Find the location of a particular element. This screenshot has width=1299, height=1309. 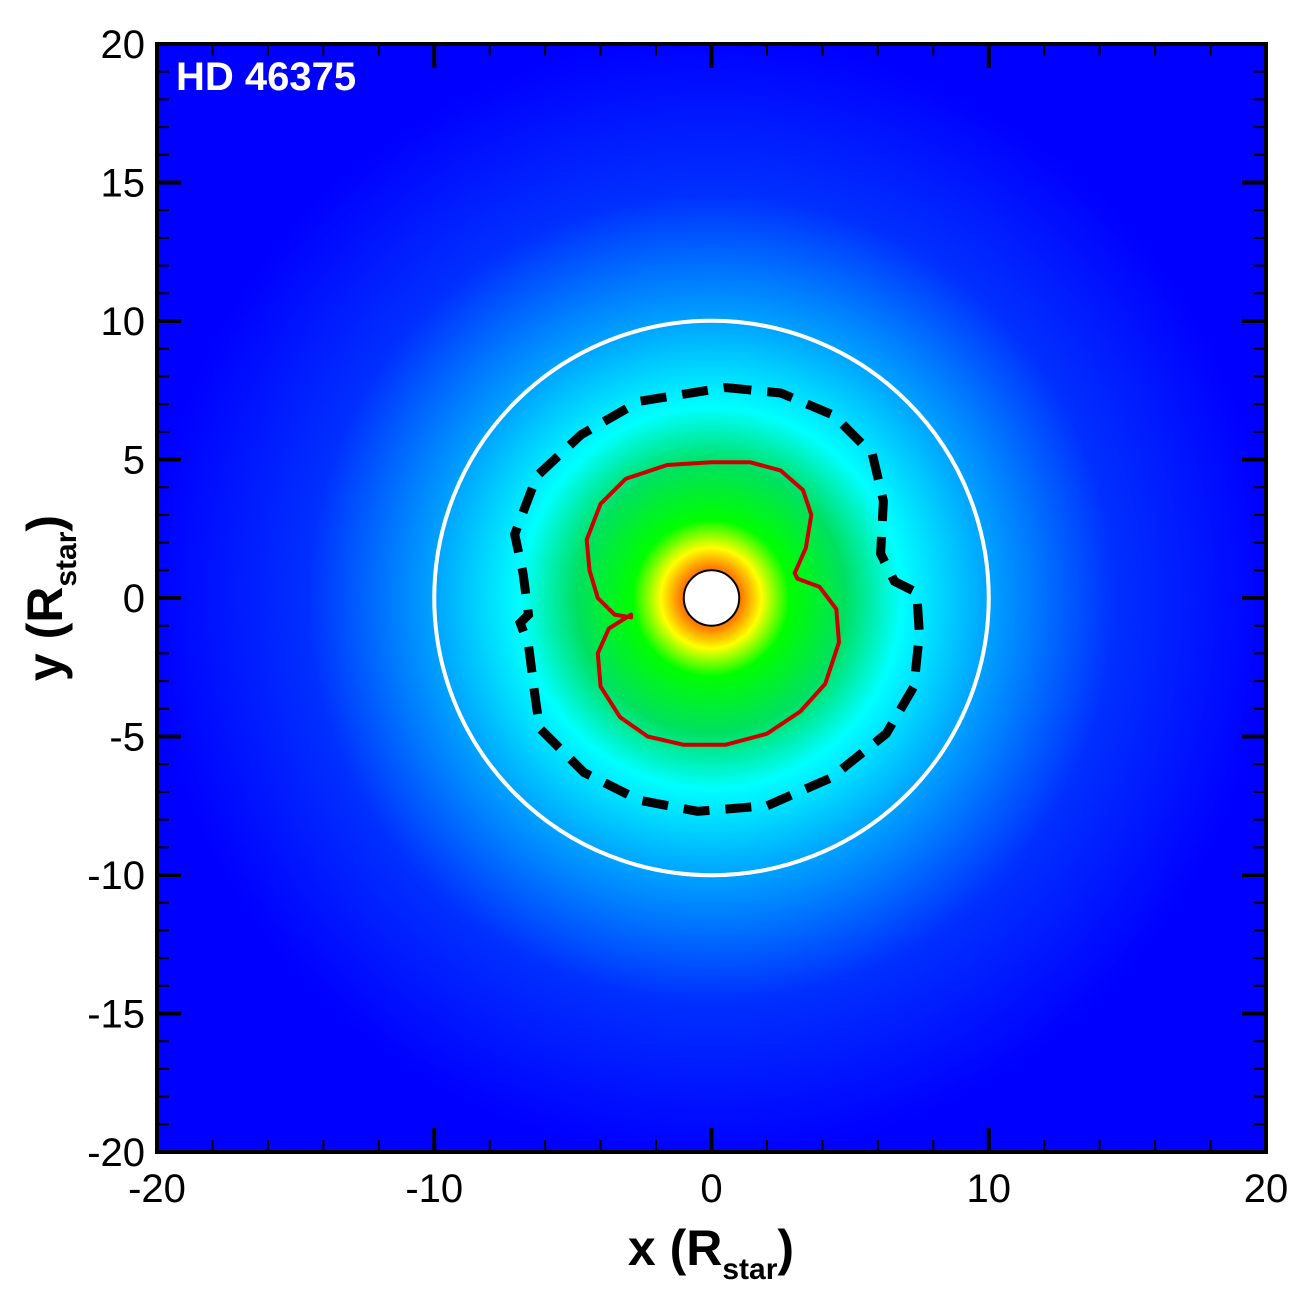

y-tick-label: -20 is located at coordinates (116, 1153).